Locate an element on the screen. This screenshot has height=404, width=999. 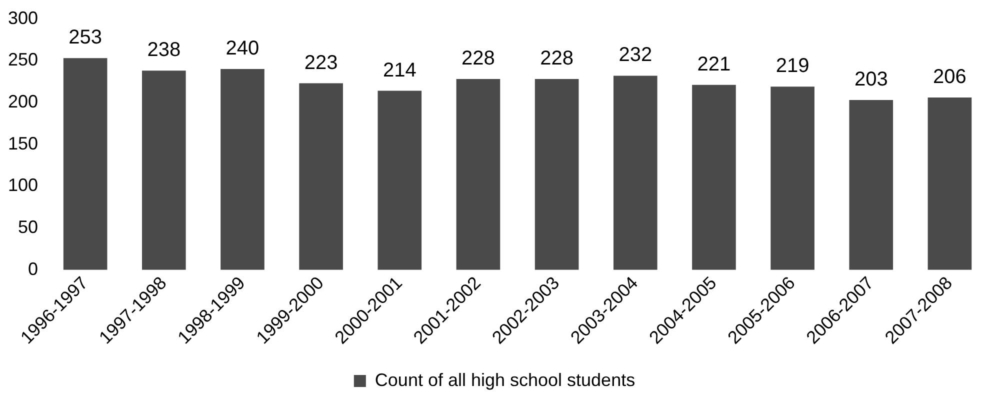
y-tick-label: 200 is located at coordinates (23, 101).